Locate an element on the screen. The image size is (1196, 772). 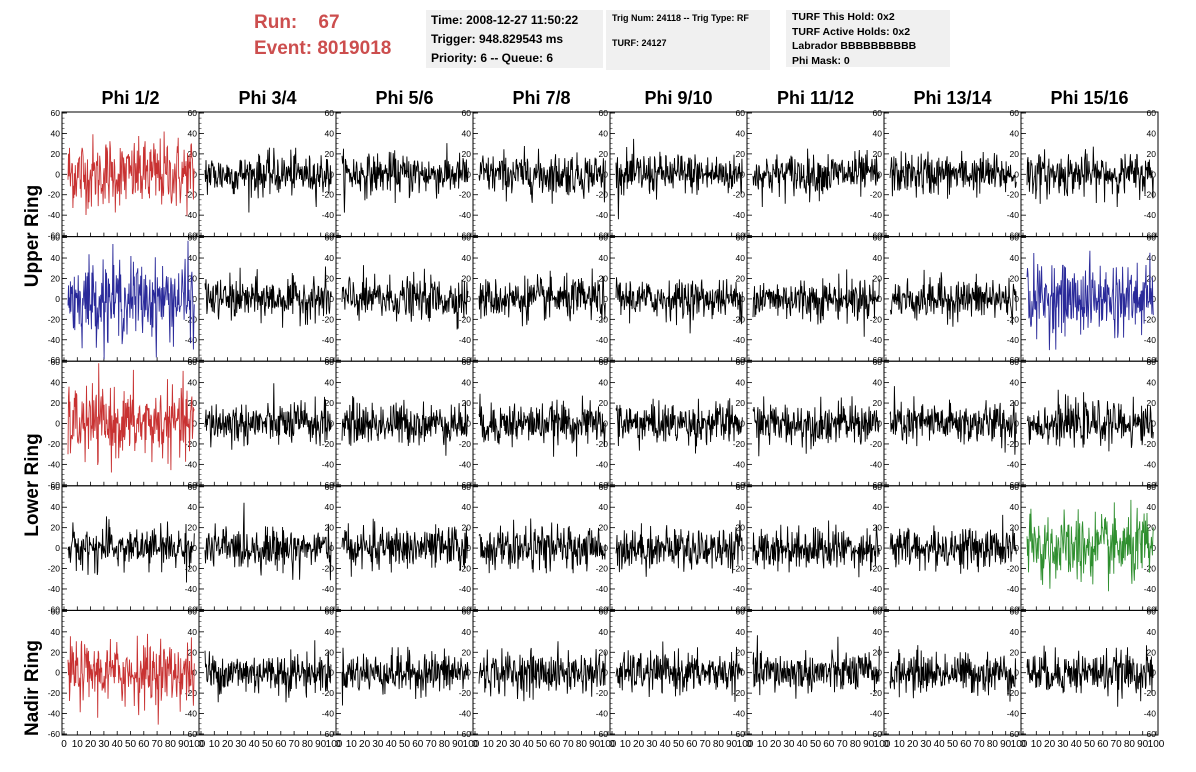
x-tick-label: 30 is located at coordinates (1063, 744).